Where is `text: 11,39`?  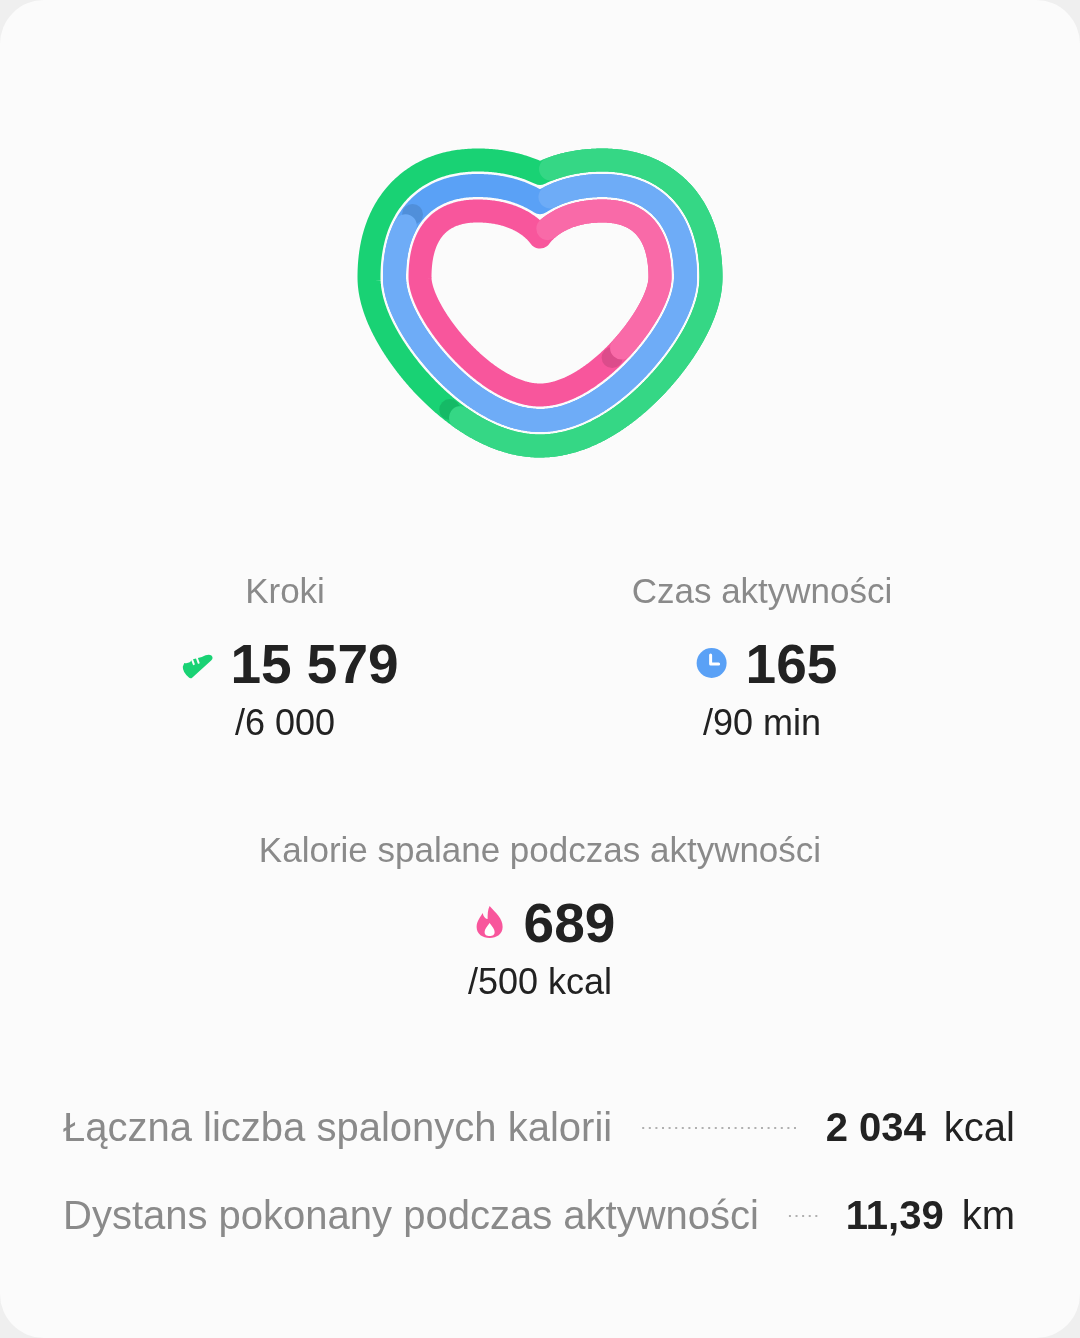 text: 11,39 is located at coordinates (894, 1215).